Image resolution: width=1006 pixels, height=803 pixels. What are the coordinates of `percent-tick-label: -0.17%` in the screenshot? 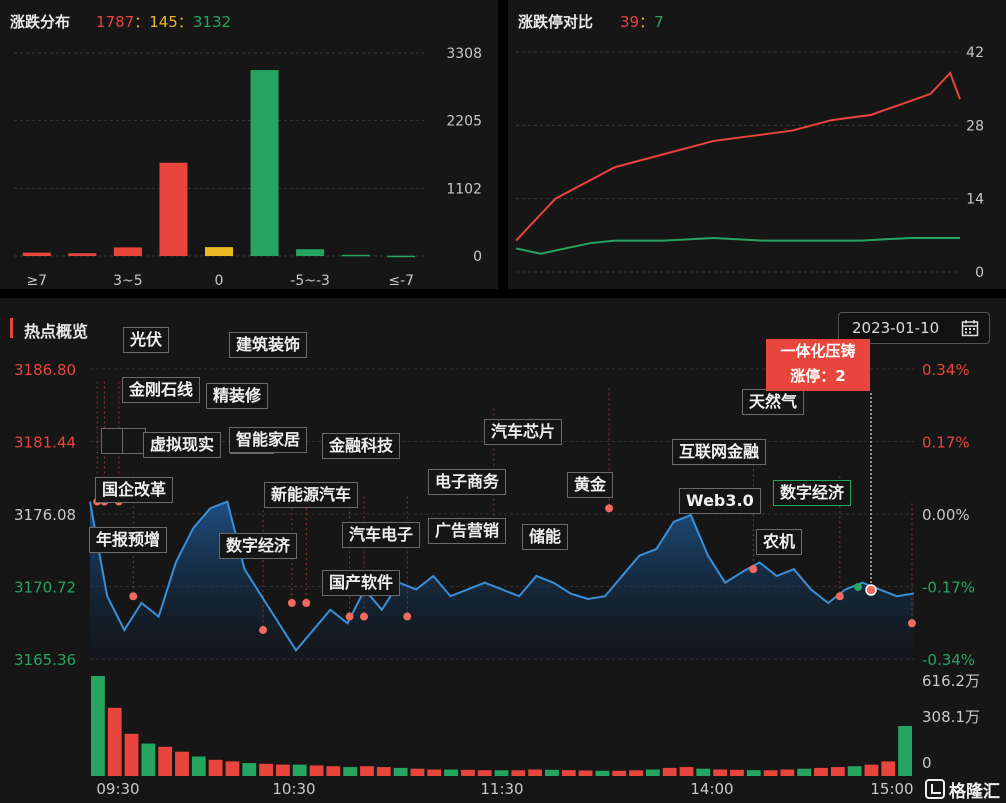 It's located at (948, 588).